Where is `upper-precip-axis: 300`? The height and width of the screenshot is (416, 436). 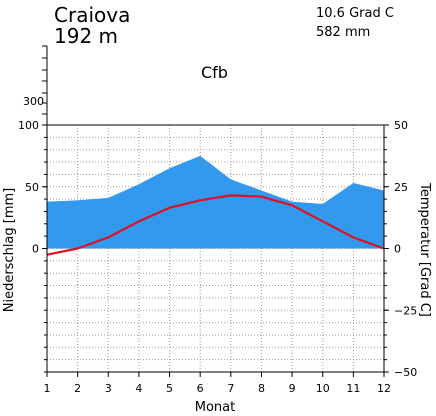
upper-precip-axis: 300 is located at coordinates (35, 85).